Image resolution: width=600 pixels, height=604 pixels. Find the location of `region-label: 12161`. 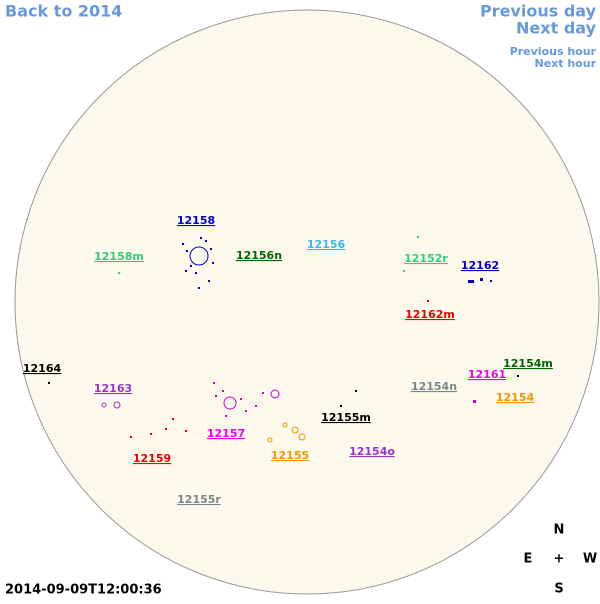

region-label: 12161 is located at coordinates (487, 374).